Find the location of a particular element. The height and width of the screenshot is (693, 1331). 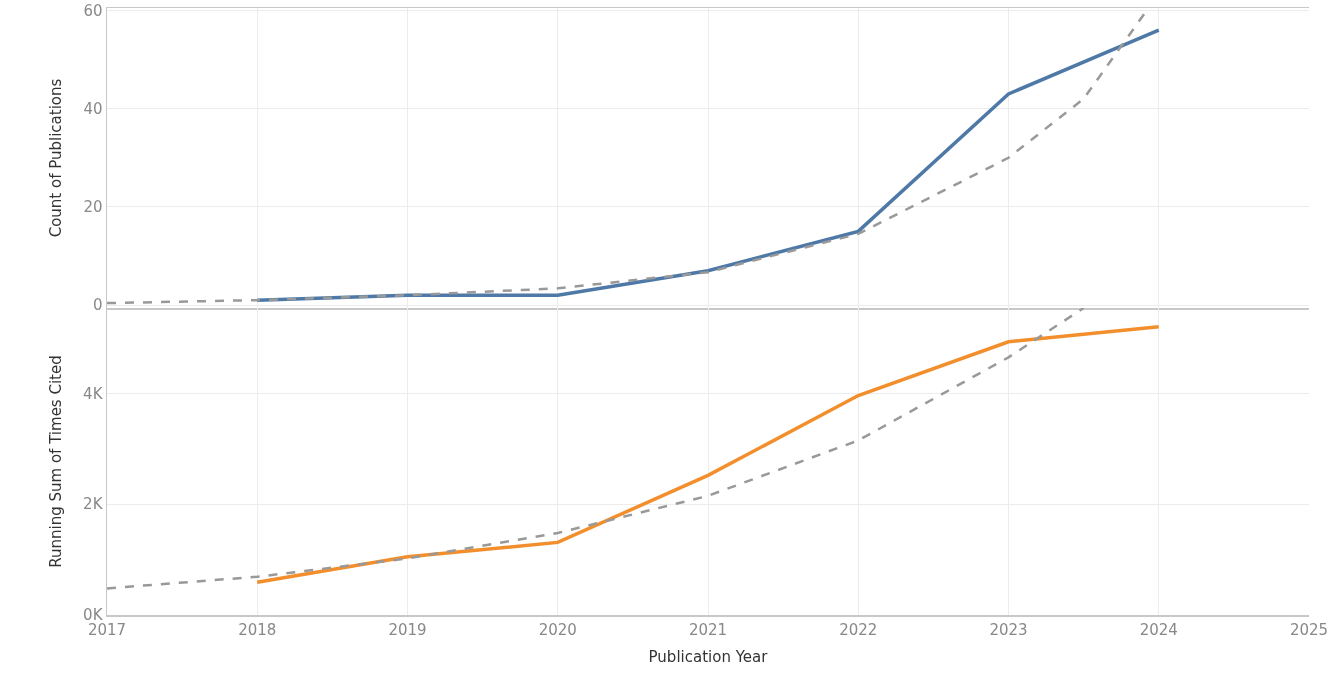

y-tick-label: 20 is located at coordinates (93, 207).